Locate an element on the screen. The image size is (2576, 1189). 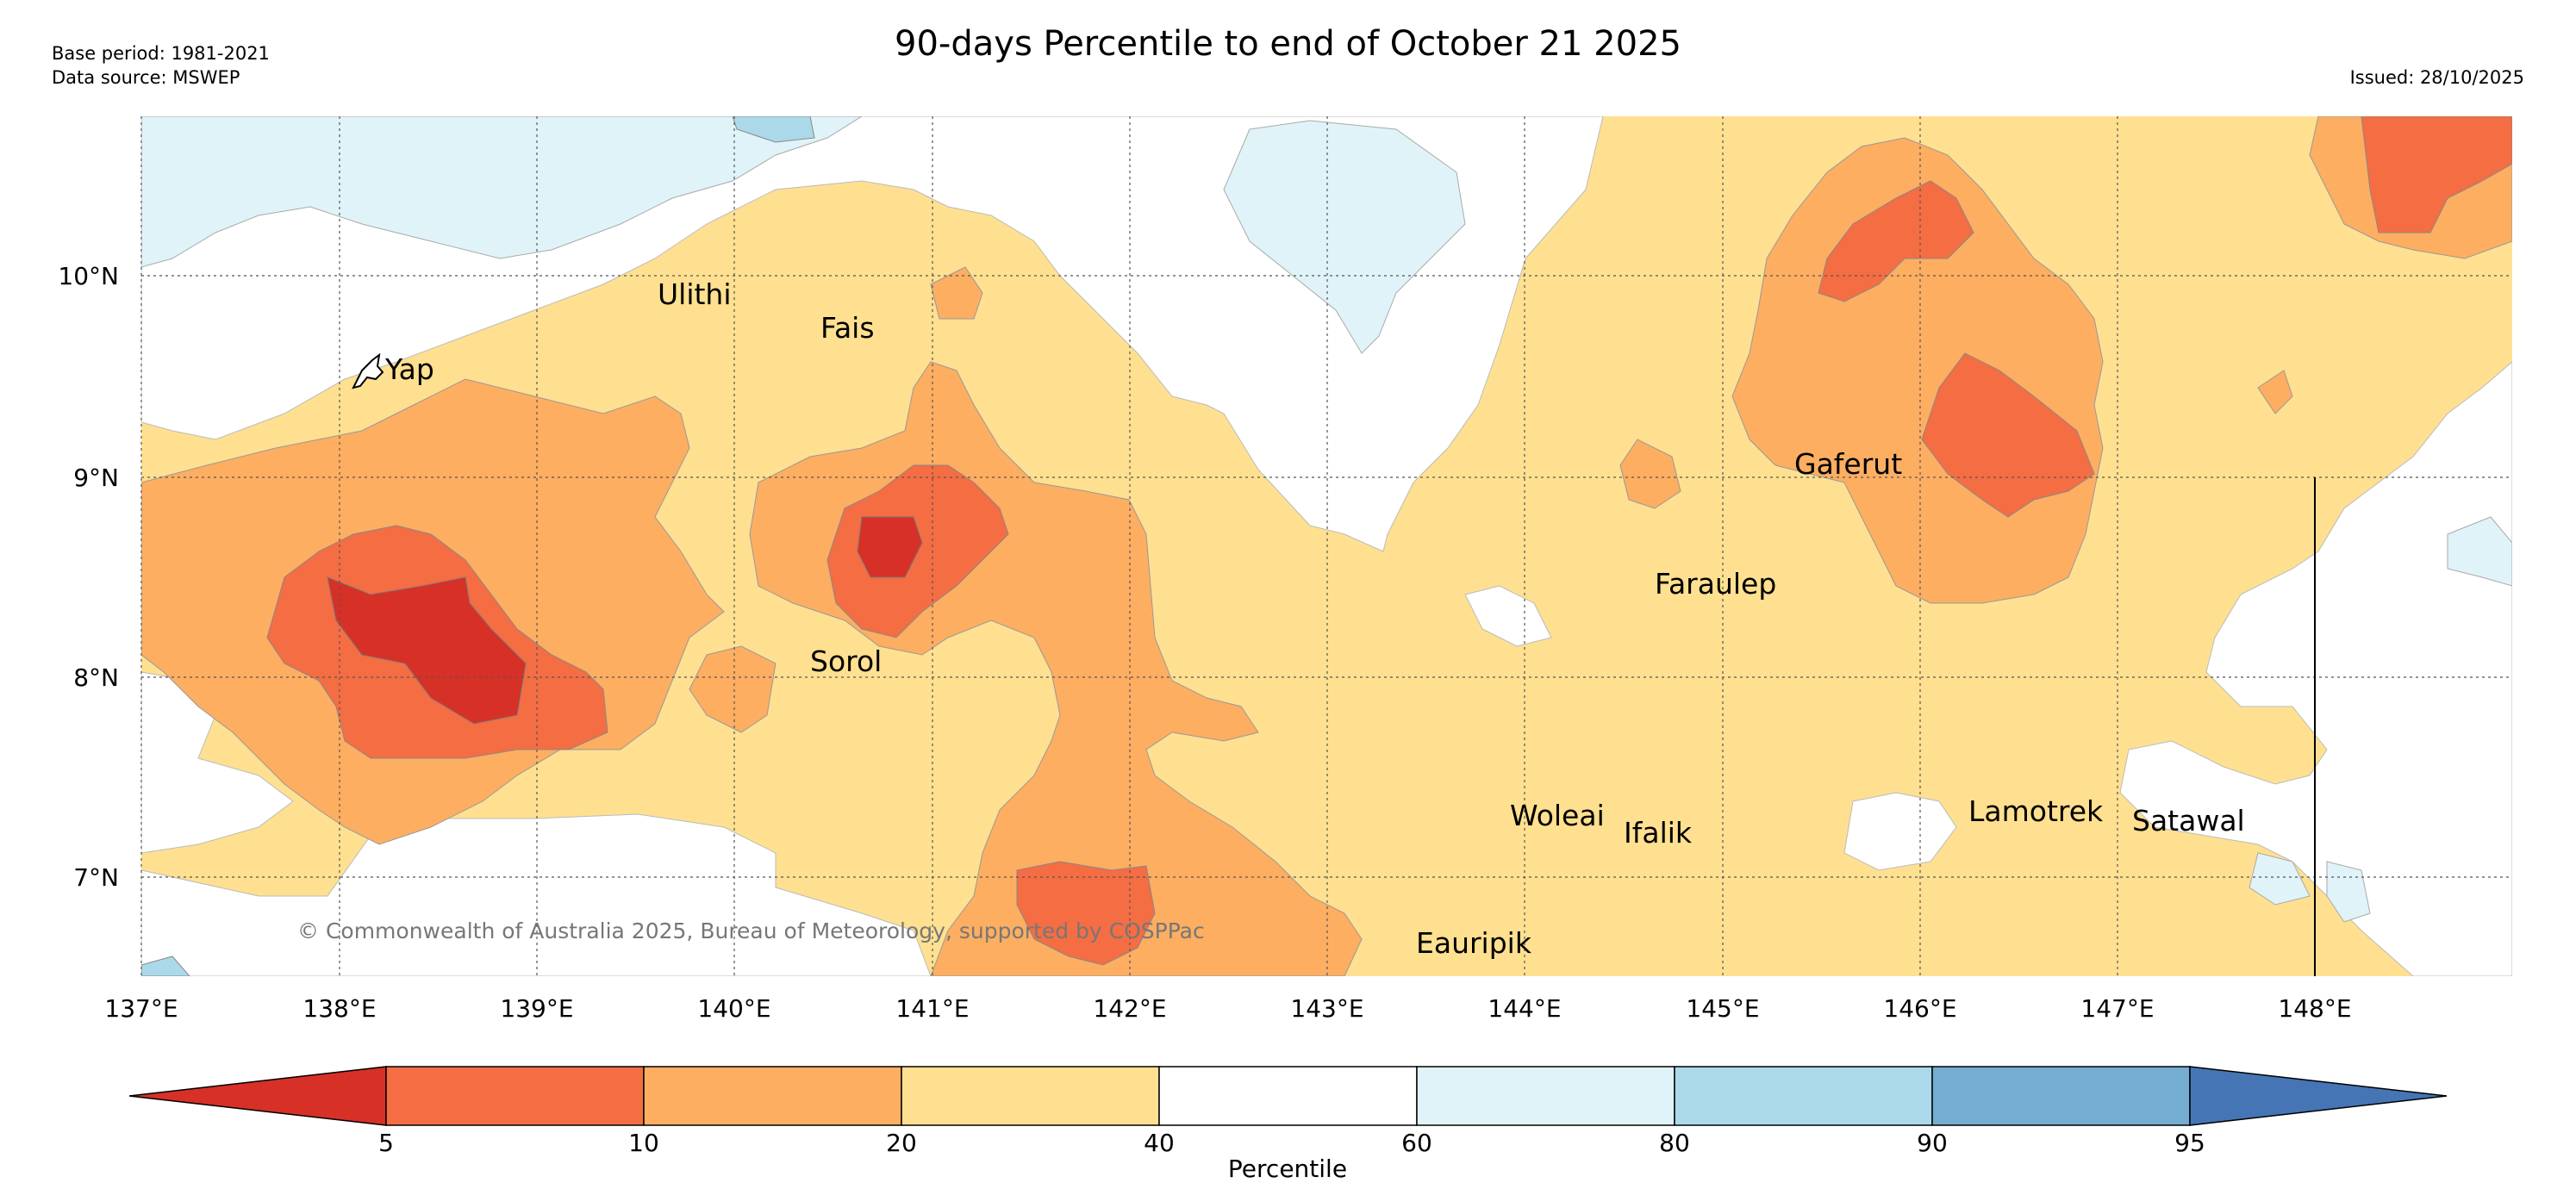
lat-label: 8°N is located at coordinates (96, 678).